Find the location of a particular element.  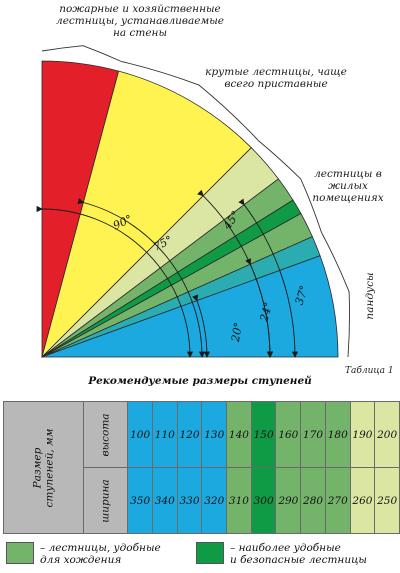

legend-text-safest-line-1: – наиболее удобные is located at coordinates (285, 548).